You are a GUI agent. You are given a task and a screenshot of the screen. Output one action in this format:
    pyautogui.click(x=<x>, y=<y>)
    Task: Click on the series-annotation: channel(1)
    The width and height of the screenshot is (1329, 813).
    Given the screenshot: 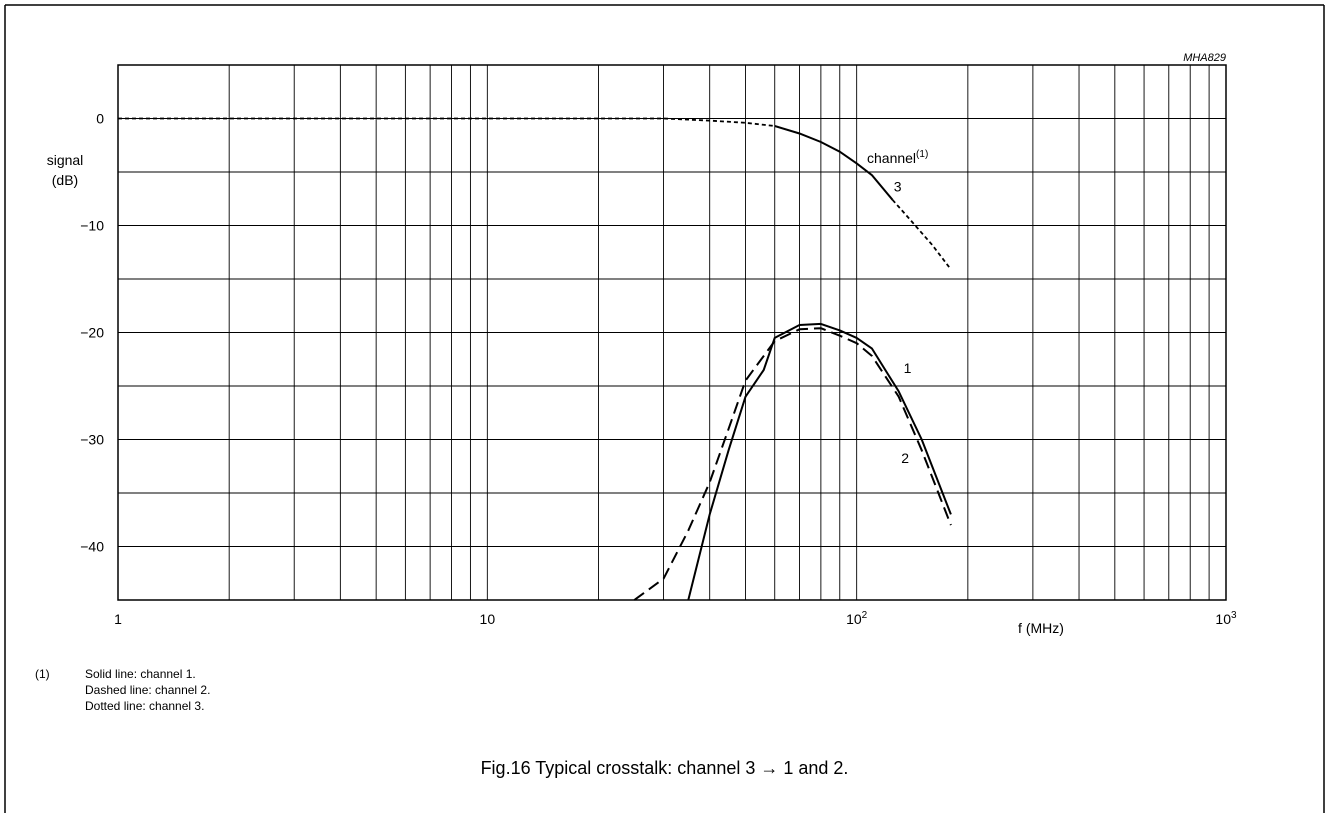 What is the action you would take?
    pyautogui.click(x=897, y=157)
    